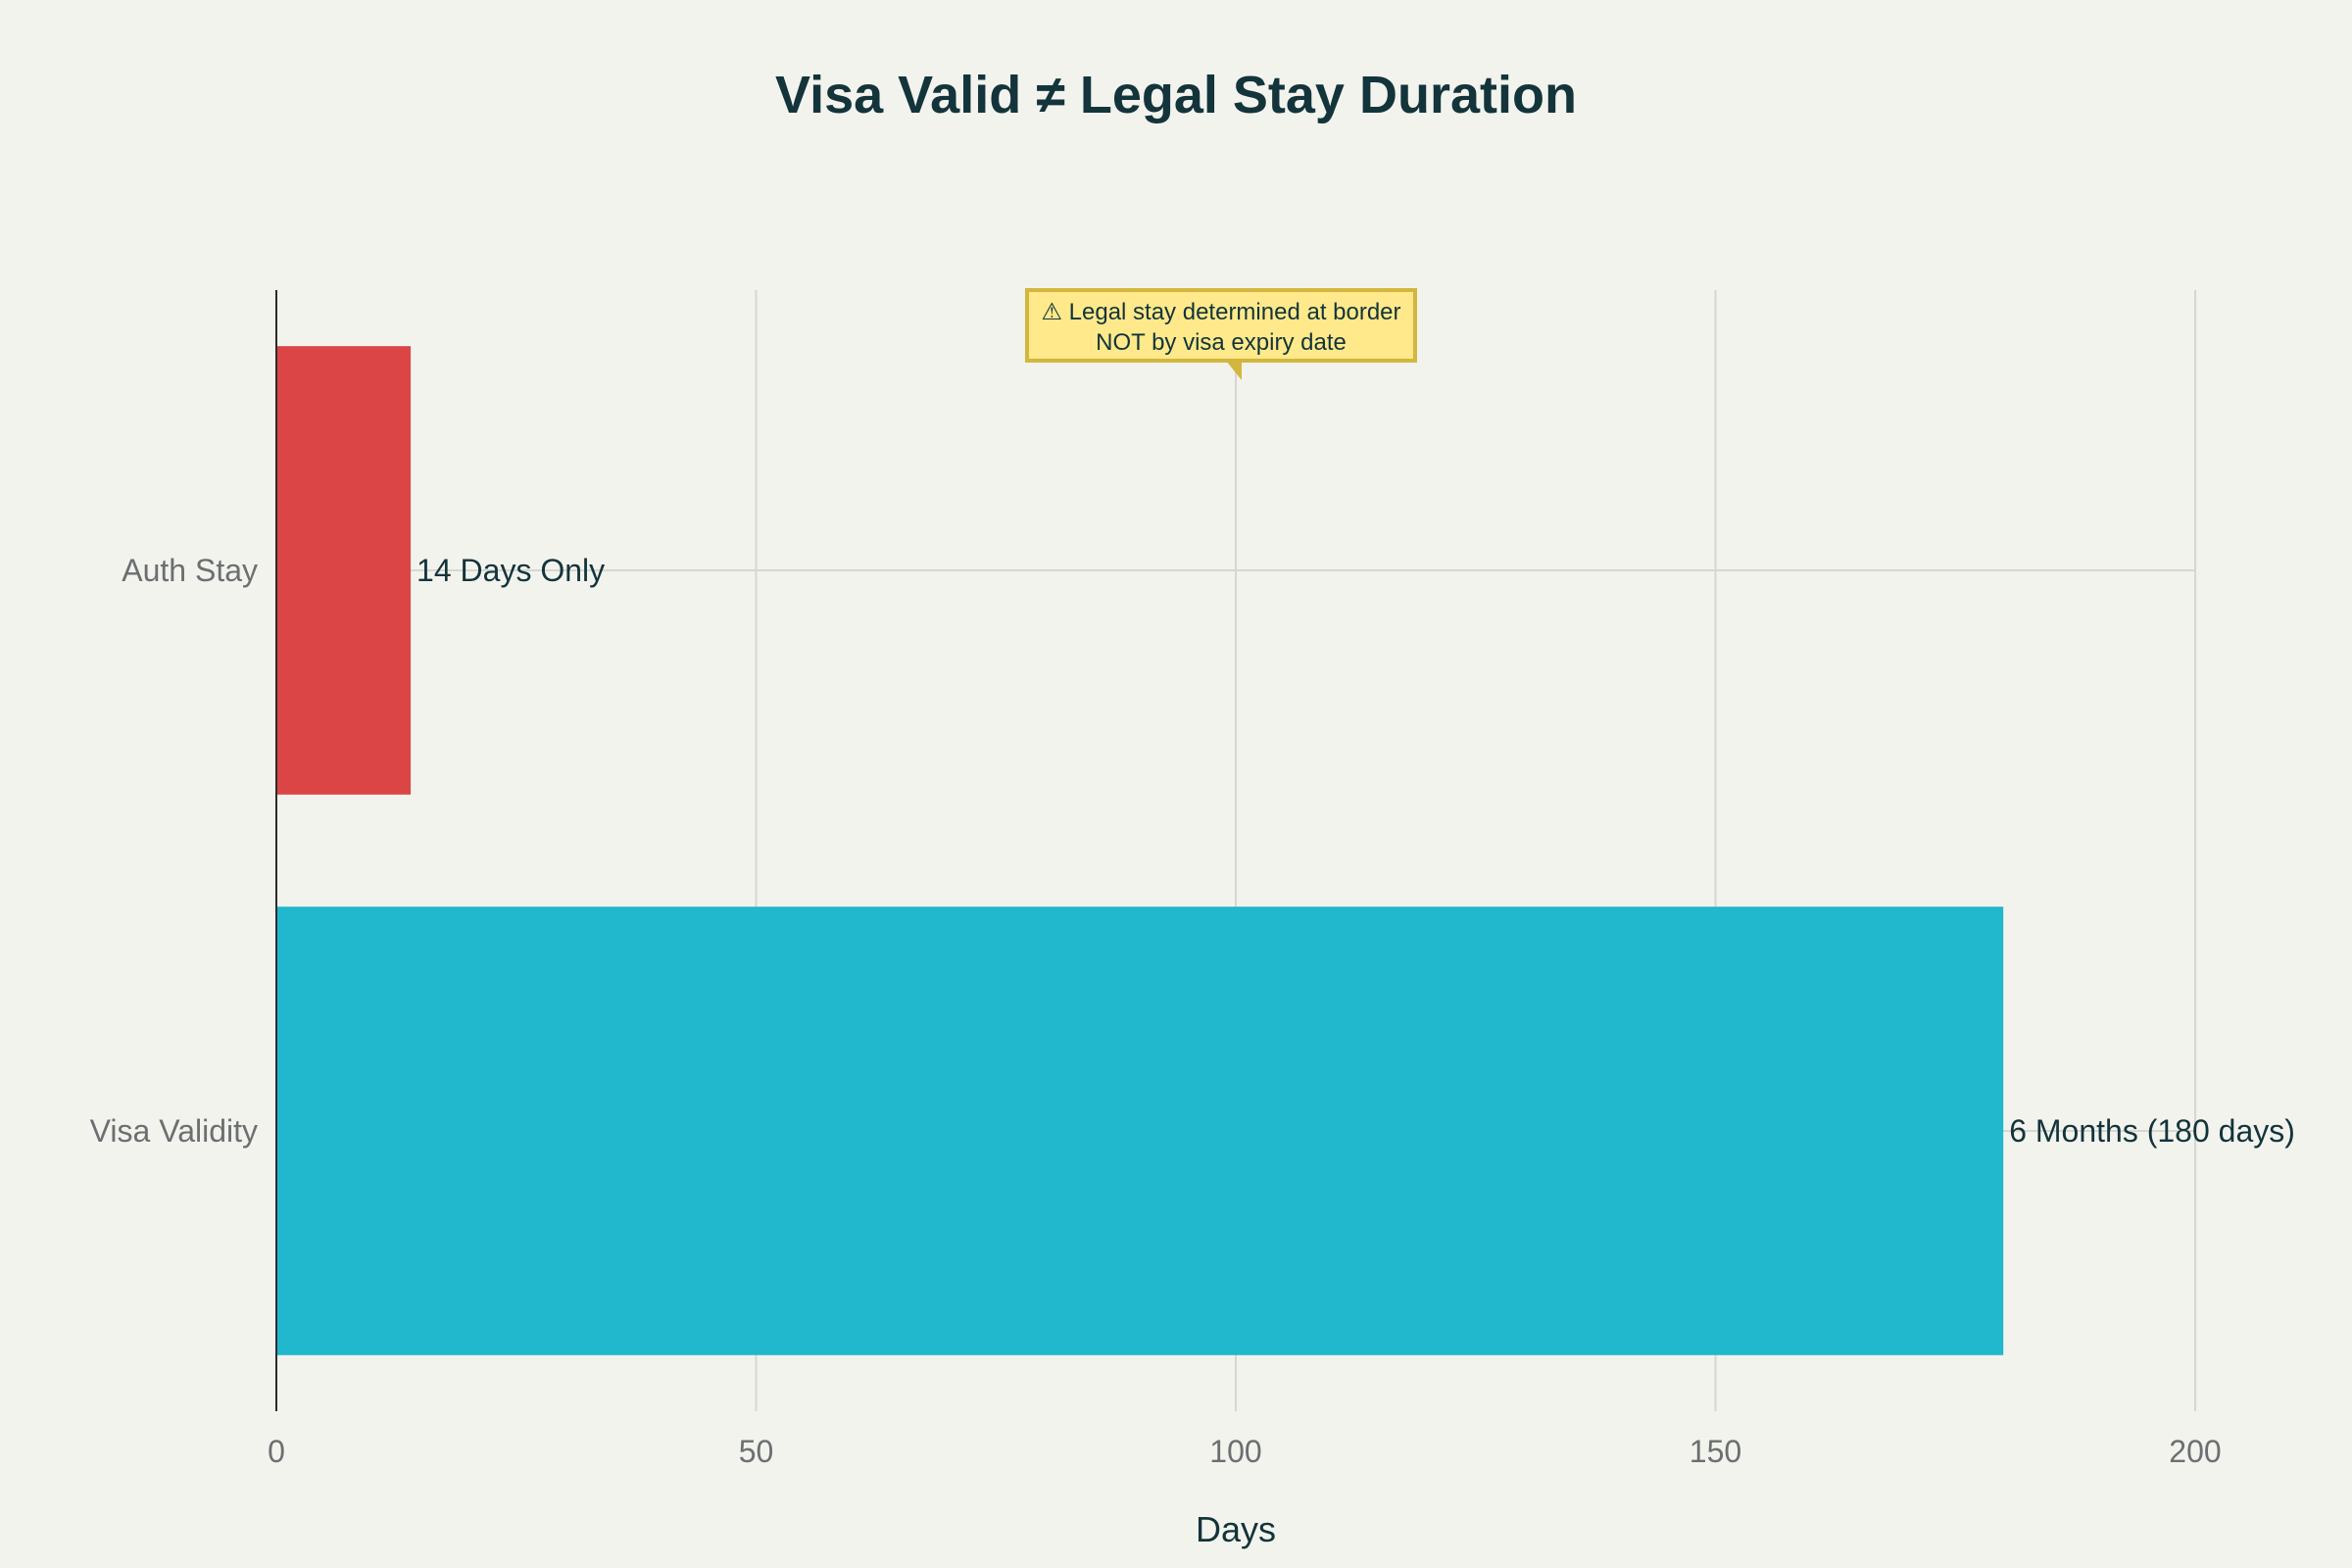  What do you see at coordinates (756, 1451) in the screenshot?
I see `x-tick-label: 50` at bounding box center [756, 1451].